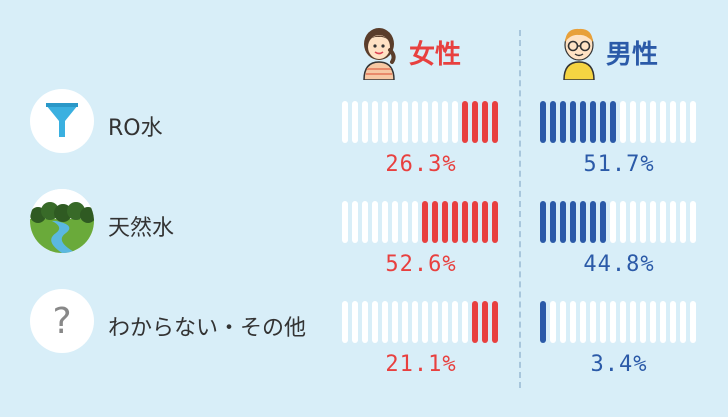 The height and width of the screenshot is (417, 728). What do you see at coordinates (62, 221) in the screenshot?
I see `landscape-icon` at bounding box center [62, 221].